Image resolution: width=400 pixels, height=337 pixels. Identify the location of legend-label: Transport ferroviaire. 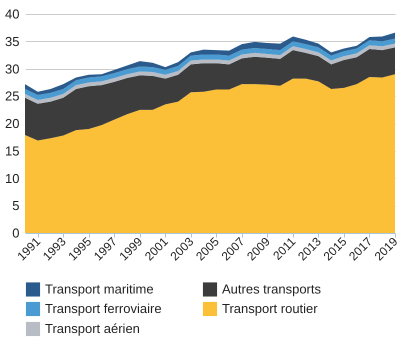
(103, 308).